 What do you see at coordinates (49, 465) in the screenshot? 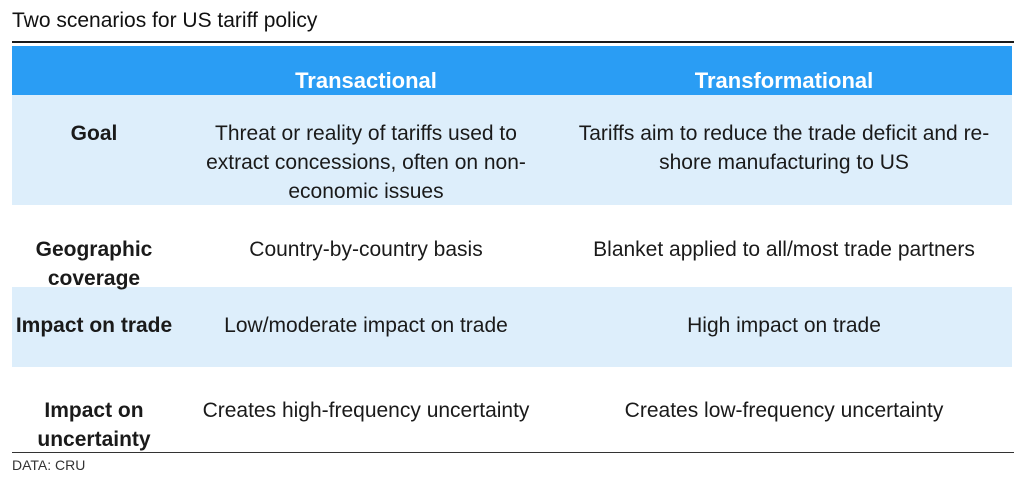
I see `source-note: DATA: CRU` at bounding box center [49, 465].